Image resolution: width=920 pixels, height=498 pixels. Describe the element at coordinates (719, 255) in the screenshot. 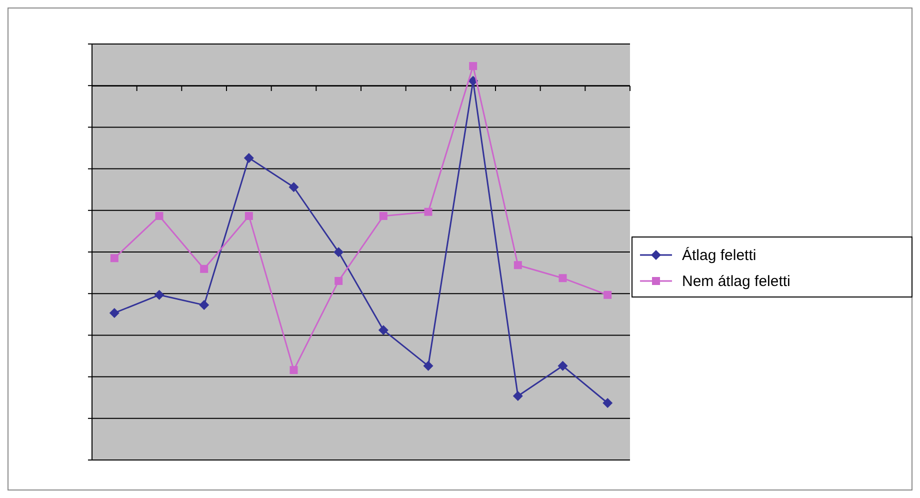

I see `legend-label: Átlag feletti` at that location.